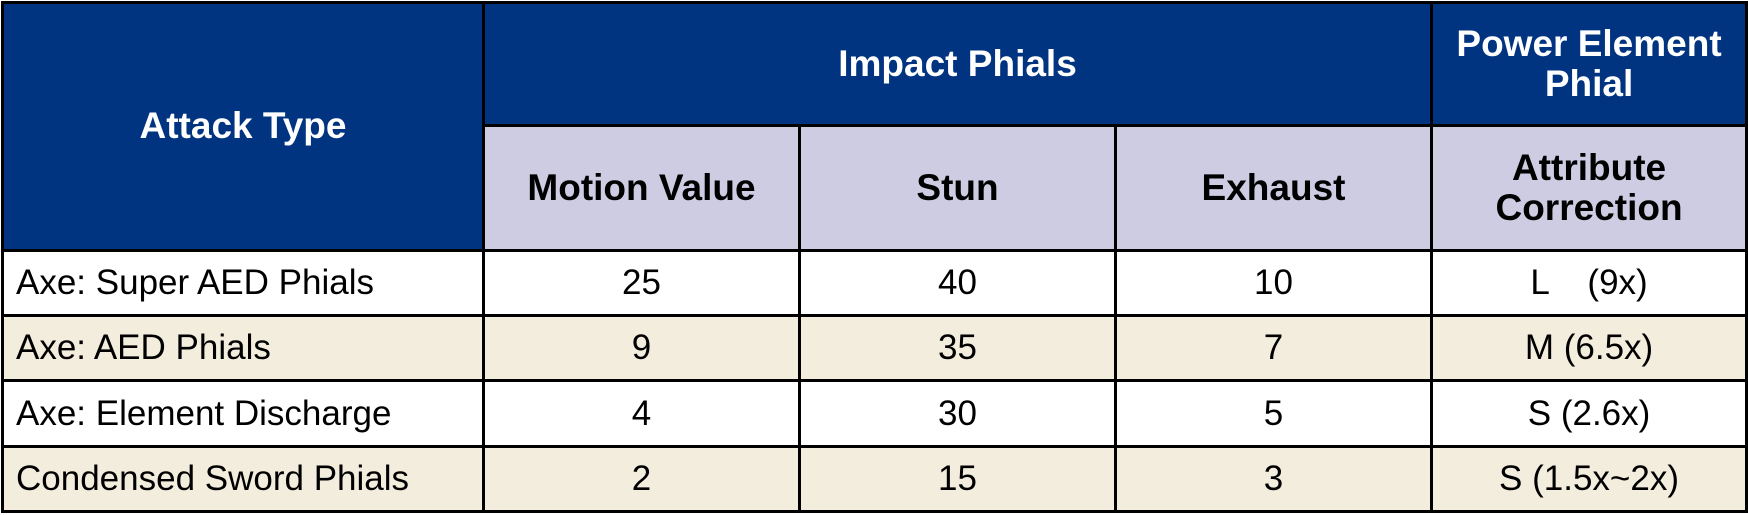  What do you see at coordinates (641, 479) in the screenshot?
I see `motion-value-cell: 2` at bounding box center [641, 479].